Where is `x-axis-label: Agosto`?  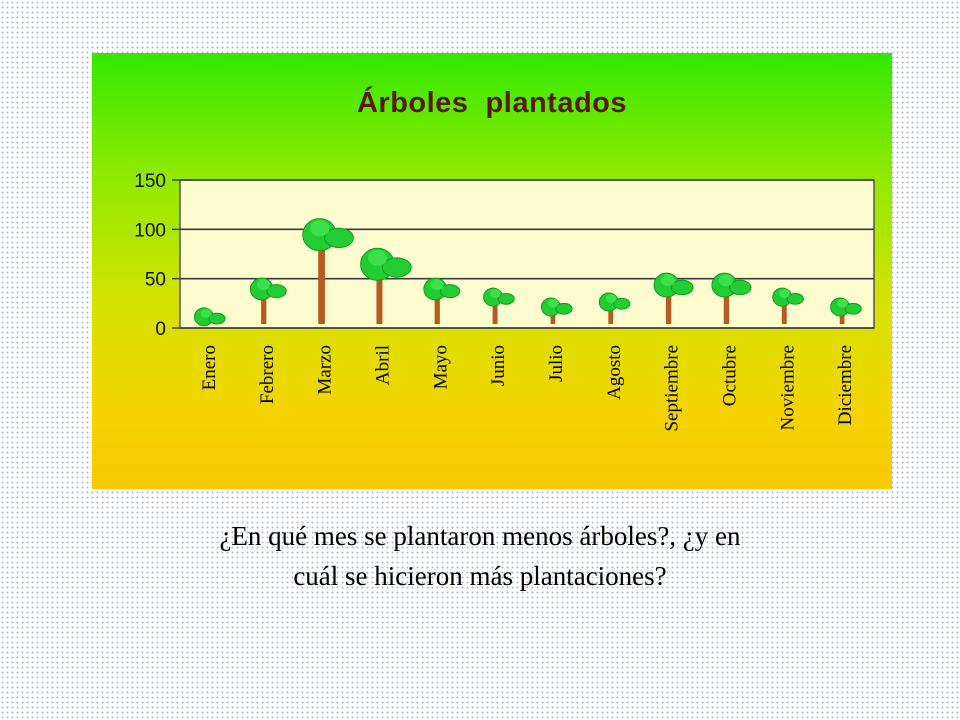
x-axis-label: Agosto is located at coordinates (614, 372).